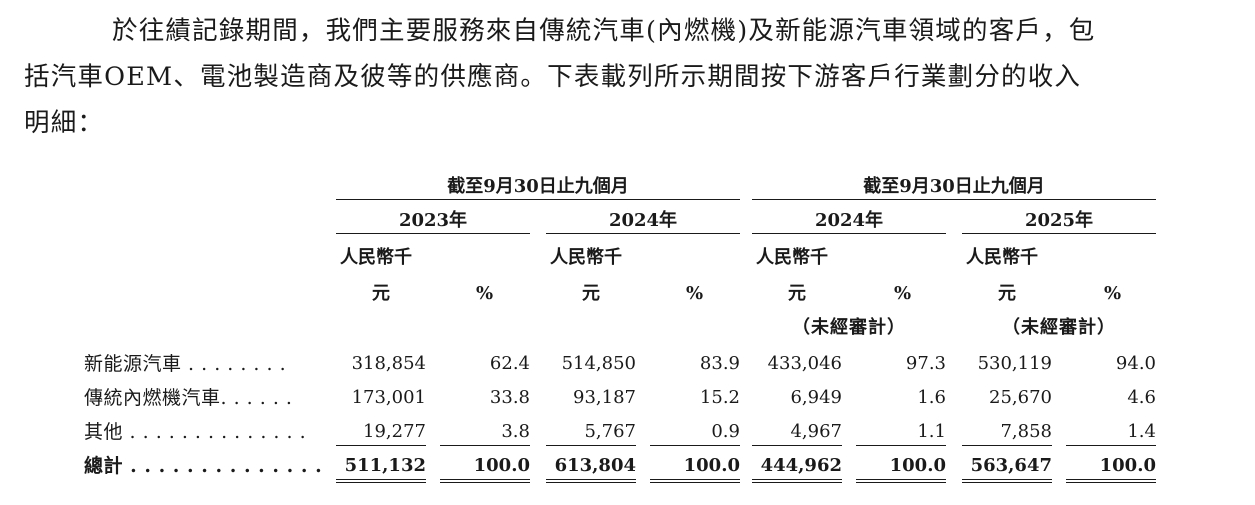 Image resolution: width=1255 pixels, height=505 pixels. Describe the element at coordinates (931, 397) in the screenshot. I see `table-cell: 1.6` at that location.